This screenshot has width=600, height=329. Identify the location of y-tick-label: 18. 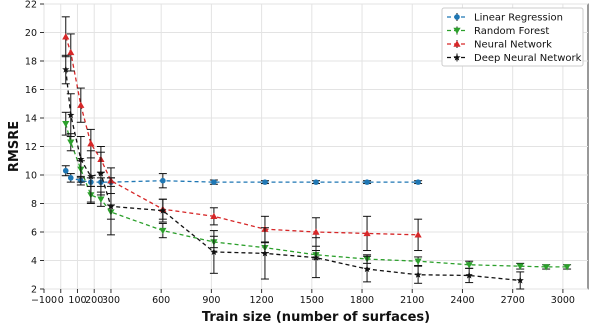
(31, 62).